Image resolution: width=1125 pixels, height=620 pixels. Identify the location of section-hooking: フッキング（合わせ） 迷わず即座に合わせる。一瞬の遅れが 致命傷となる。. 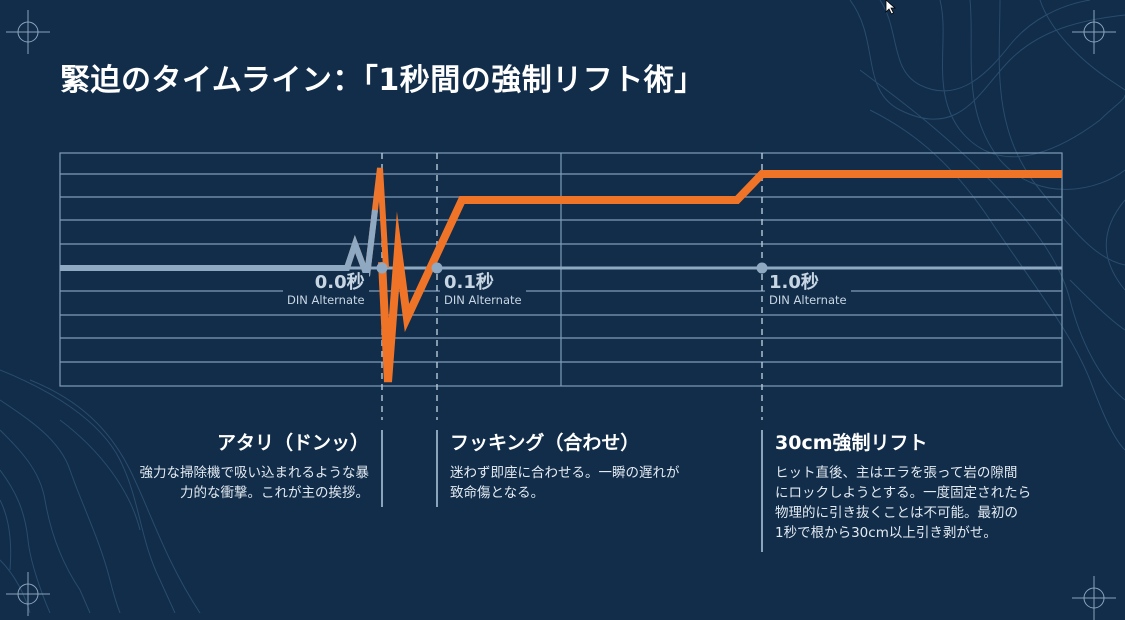
(595, 467).